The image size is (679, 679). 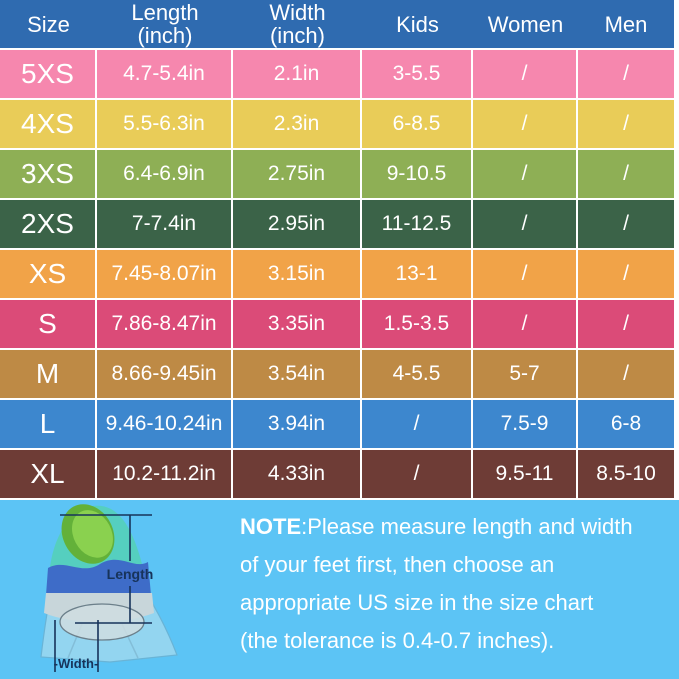 I want to click on header-kids: Kids, so click(x=417, y=24).